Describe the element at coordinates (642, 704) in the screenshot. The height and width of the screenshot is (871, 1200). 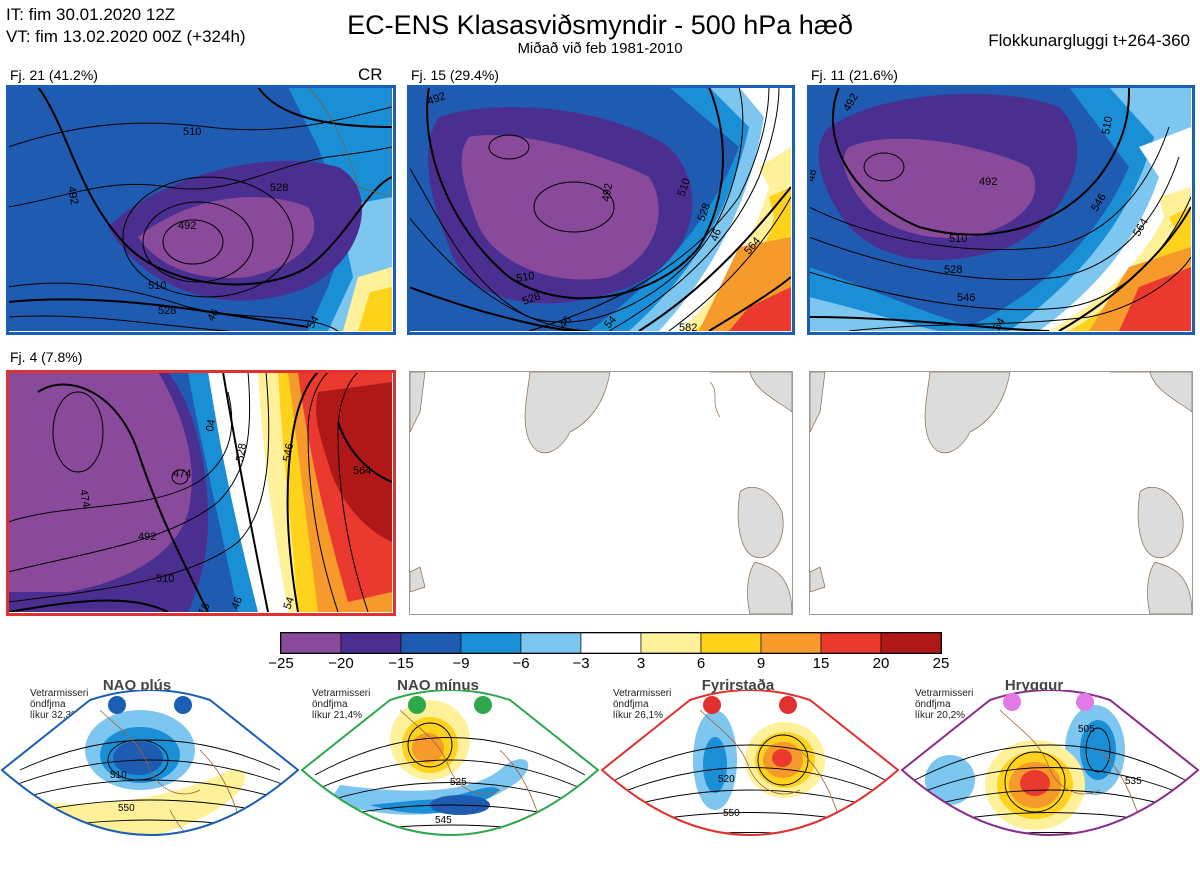
I see `regime-note-3: Vetrarmisseri öndfjma líkur 26,1%` at that location.